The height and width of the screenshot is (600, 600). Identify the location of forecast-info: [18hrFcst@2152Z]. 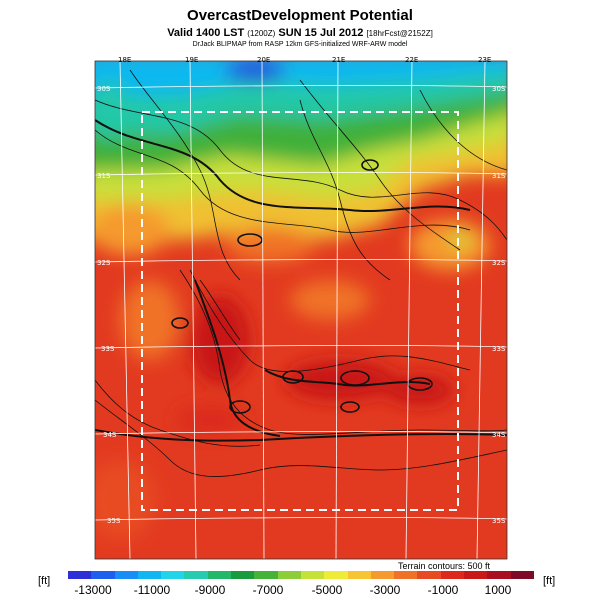
(399, 33).